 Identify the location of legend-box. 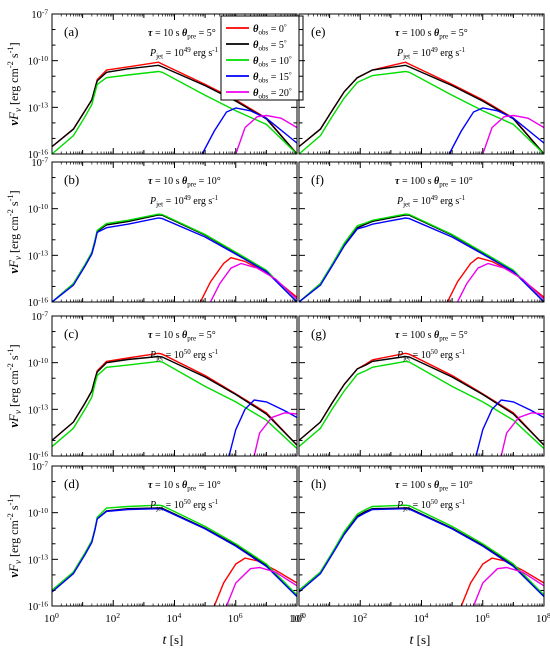
(262, 58).